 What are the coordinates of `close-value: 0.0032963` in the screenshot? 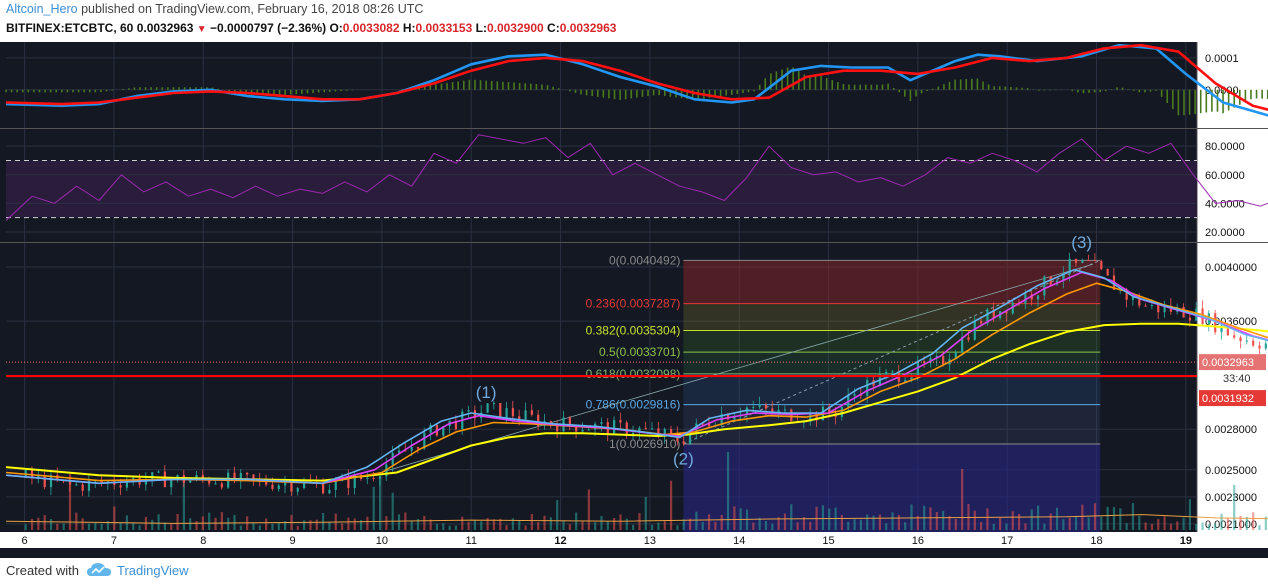 It's located at (588, 28).